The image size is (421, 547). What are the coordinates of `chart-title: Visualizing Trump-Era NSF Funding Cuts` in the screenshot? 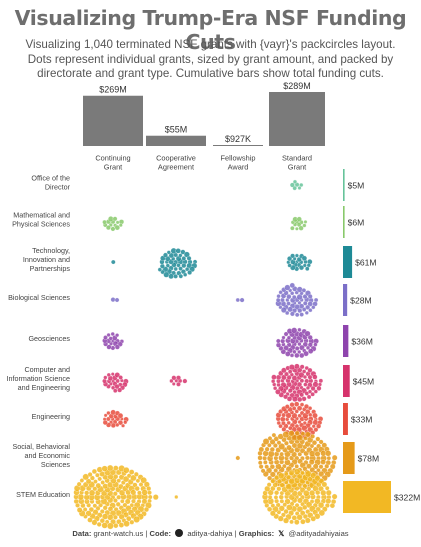 It's located at (210, 30).